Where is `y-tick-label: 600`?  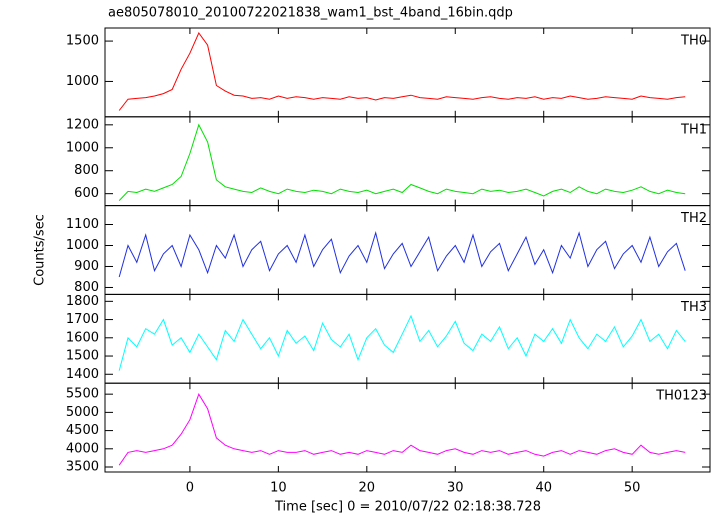 y-tick-label: 600 is located at coordinates (86, 193).